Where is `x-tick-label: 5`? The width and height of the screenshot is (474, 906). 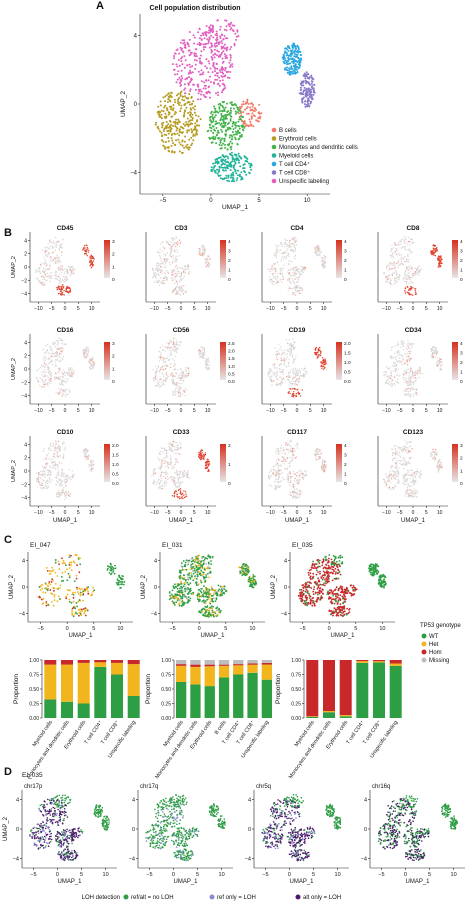 x-tick-label: 5 is located at coordinates (78, 411).